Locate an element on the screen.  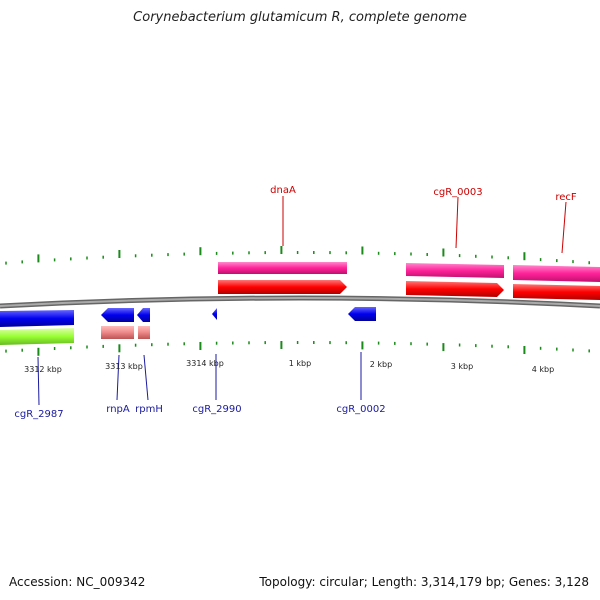
leader-line-rnpA is located at coordinates (118, 377).